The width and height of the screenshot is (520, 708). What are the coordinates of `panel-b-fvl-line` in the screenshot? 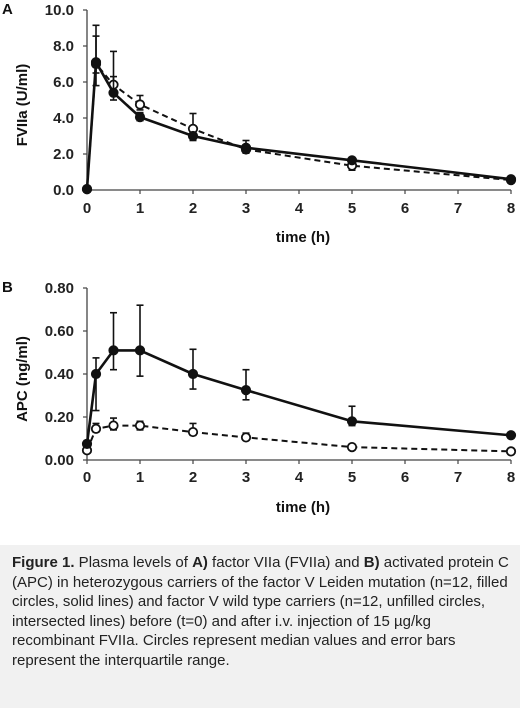 It's located at (298, 397).